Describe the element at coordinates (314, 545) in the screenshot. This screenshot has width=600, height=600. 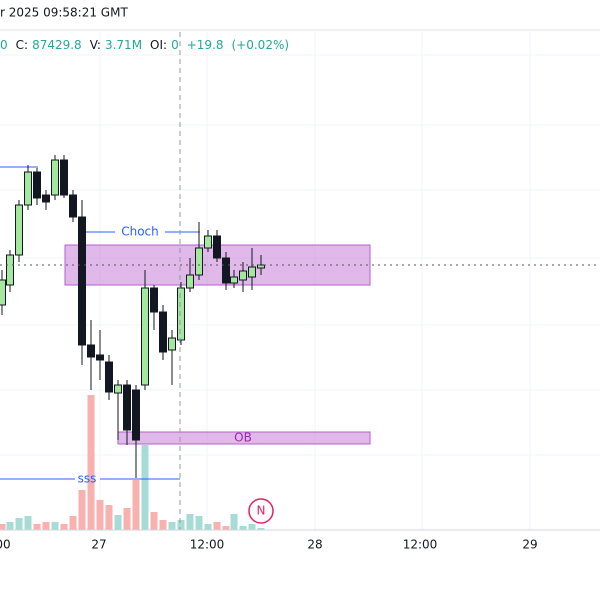
I see `x-tick-label: 28` at that location.